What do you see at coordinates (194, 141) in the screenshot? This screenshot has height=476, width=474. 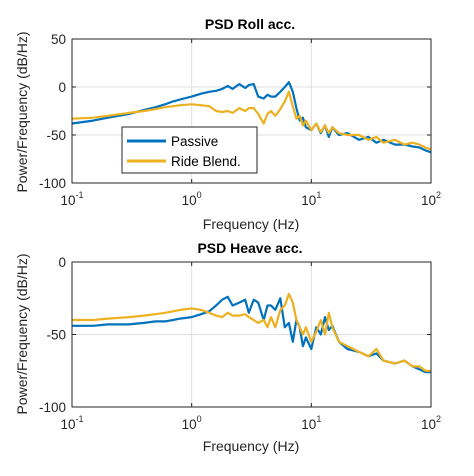 I see `legend-label-passive: Passive` at bounding box center [194, 141].